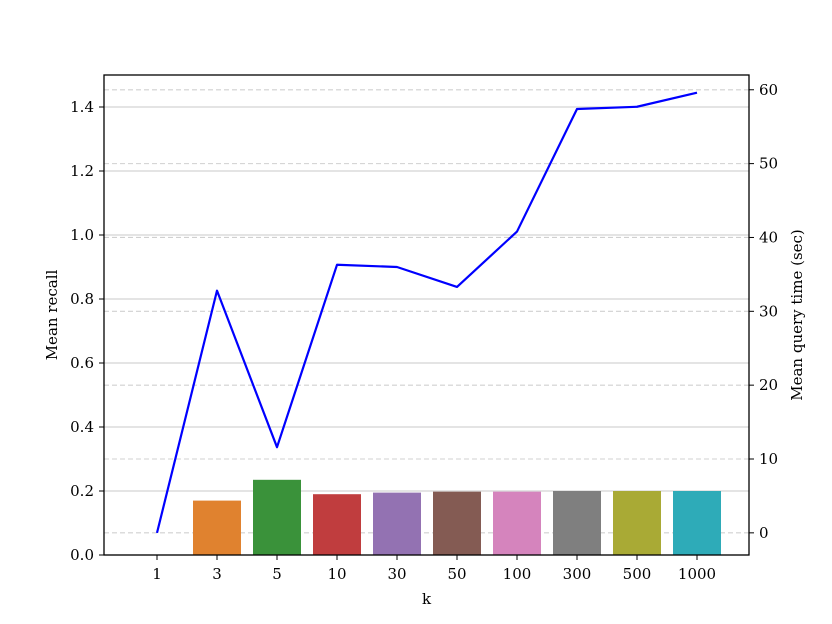 The width and height of the screenshot is (832, 624). What do you see at coordinates (277, 574) in the screenshot?
I see `x-tick-label: 5` at bounding box center [277, 574].